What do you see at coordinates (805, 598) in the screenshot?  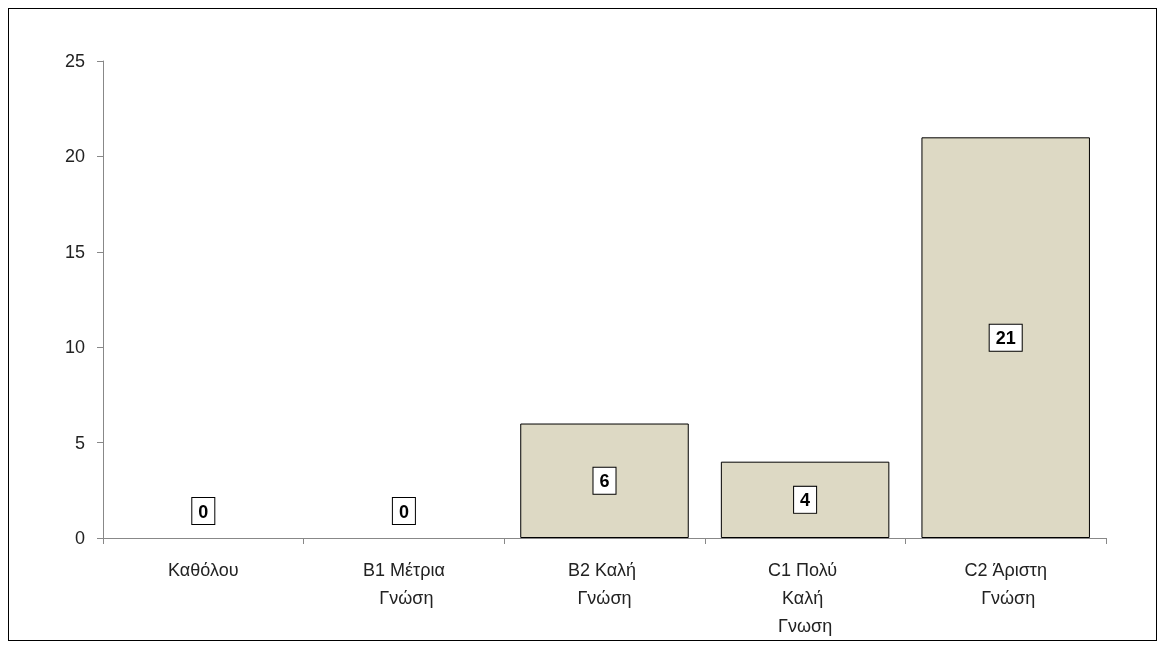 I see `x-tick-label: C1 Πολύ Καλή Γνωση` at bounding box center [805, 598].